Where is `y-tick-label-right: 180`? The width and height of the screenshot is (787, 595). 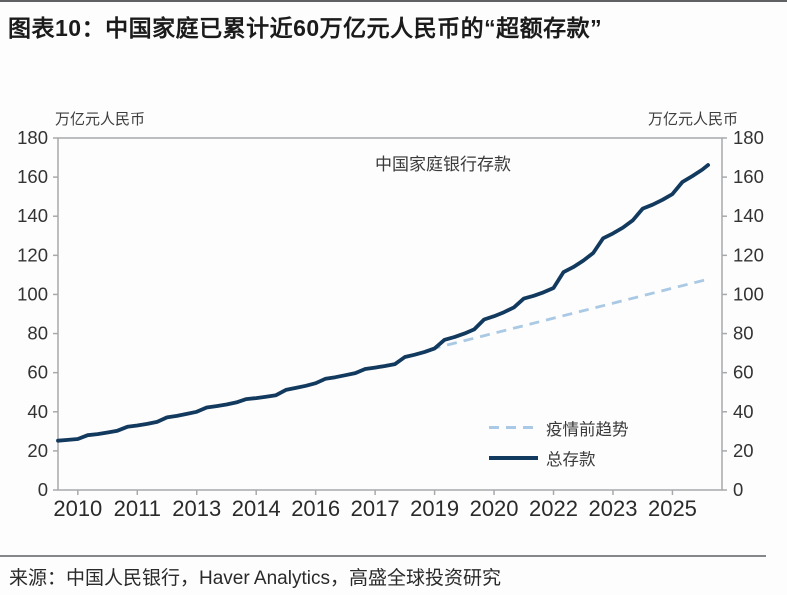 y-tick-label-right: 180 is located at coordinates (748, 137).